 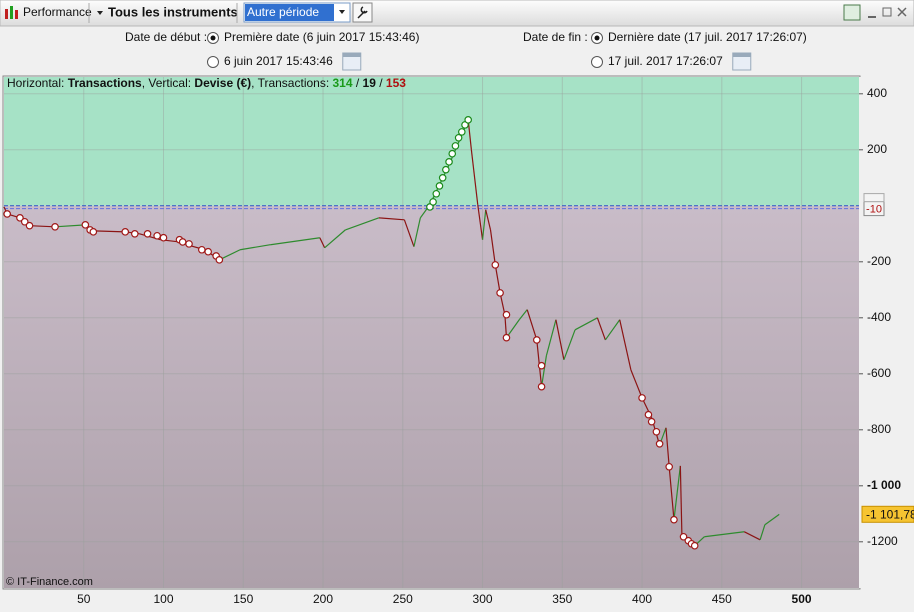 I want to click on header-part: Horizontal:, so click(x=37, y=83).